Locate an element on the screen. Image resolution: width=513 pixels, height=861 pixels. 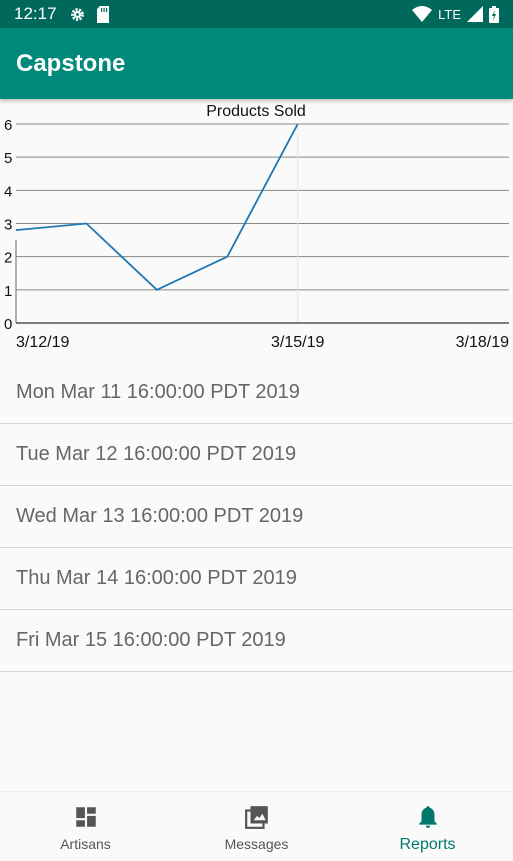
nav-item-label: Messages is located at coordinates (256, 844).